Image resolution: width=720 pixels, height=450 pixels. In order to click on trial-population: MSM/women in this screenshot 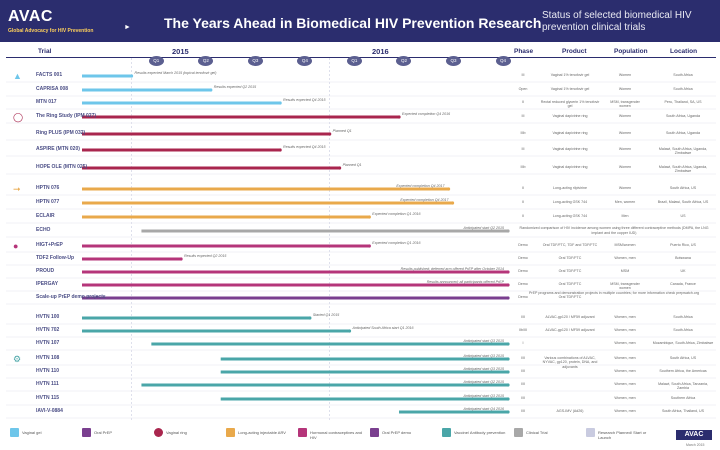, I will do `click(625, 244)`.